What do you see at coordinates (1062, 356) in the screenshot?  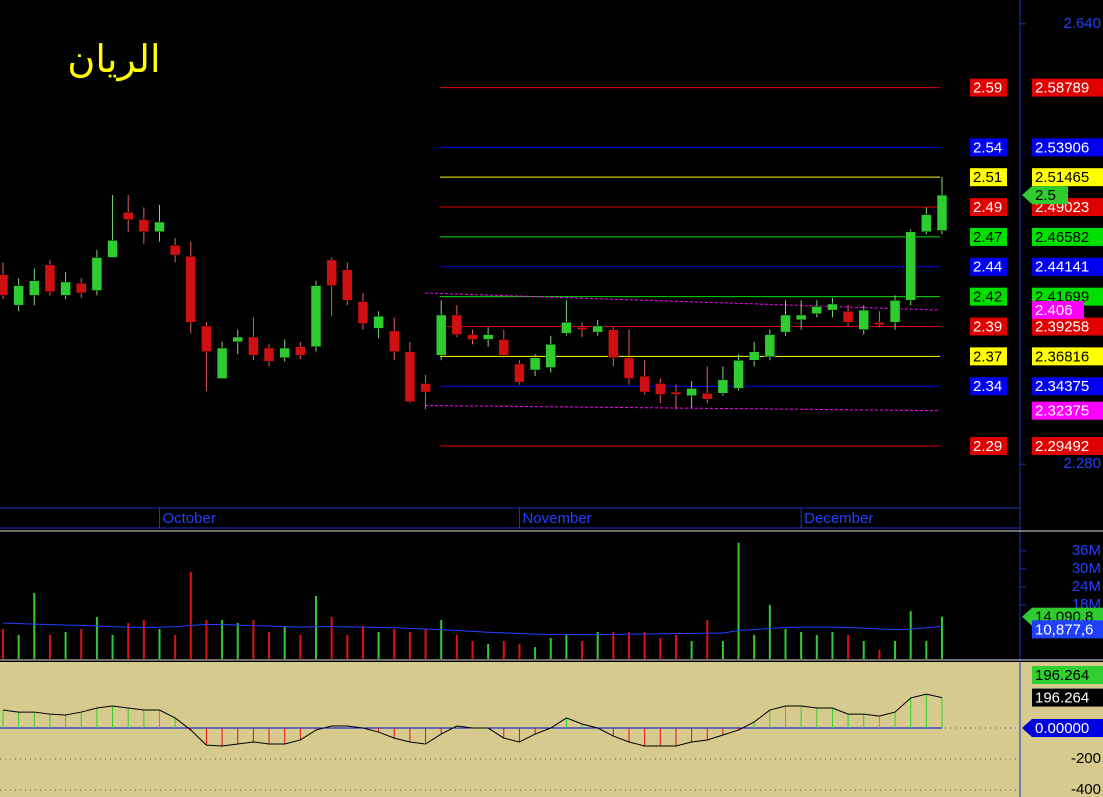 I see `level-value: 2.36816` at bounding box center [1062, 356].